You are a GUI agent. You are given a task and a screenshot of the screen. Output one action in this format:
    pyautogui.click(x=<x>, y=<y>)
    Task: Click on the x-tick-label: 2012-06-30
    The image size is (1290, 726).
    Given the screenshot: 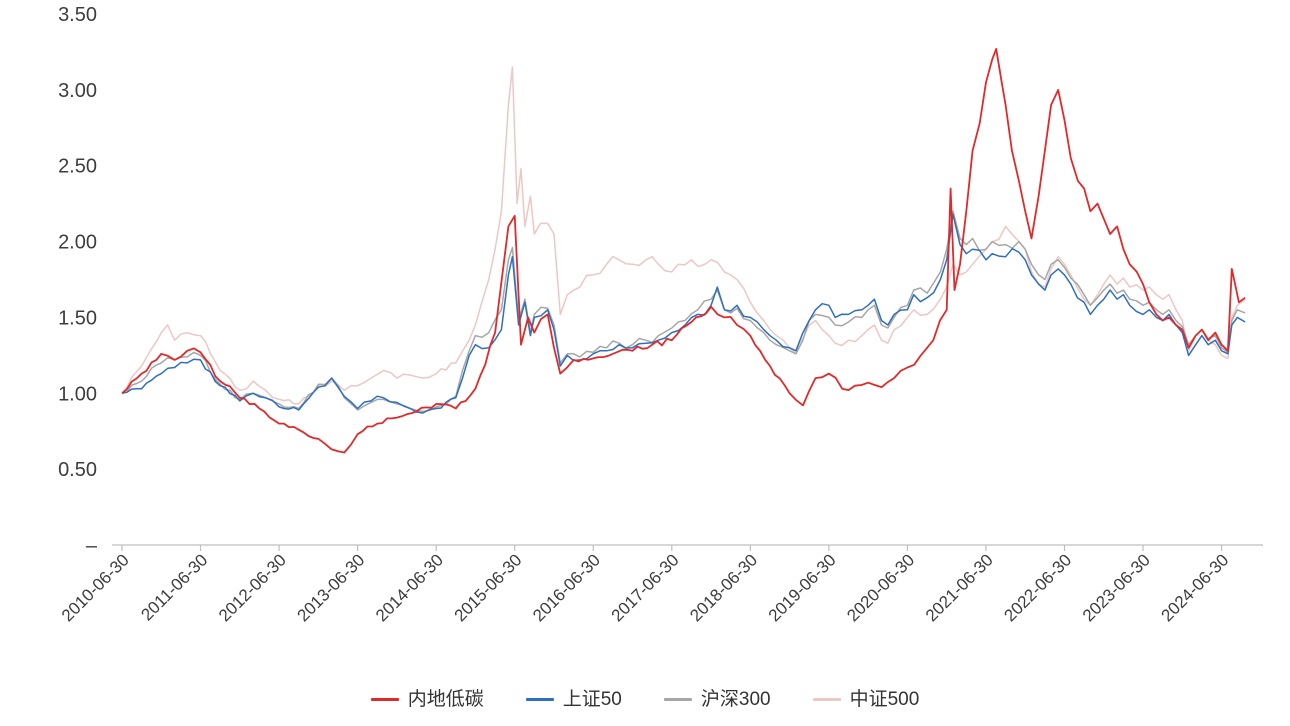 What is the action you would take?
    pyautogui.click(x=252, y=587)
    